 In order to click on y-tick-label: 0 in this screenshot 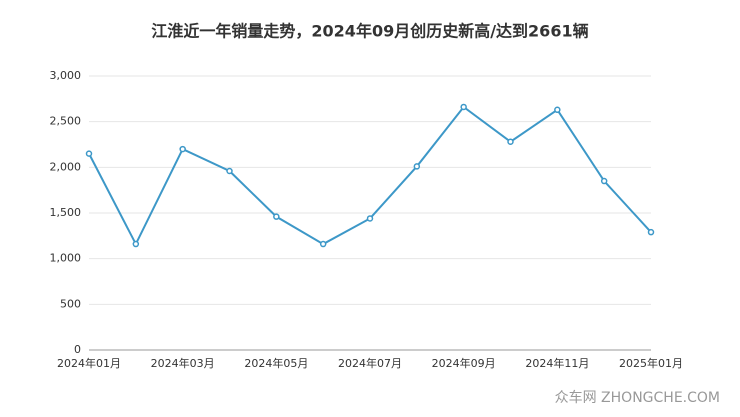, I will do `click(77, 349)`.